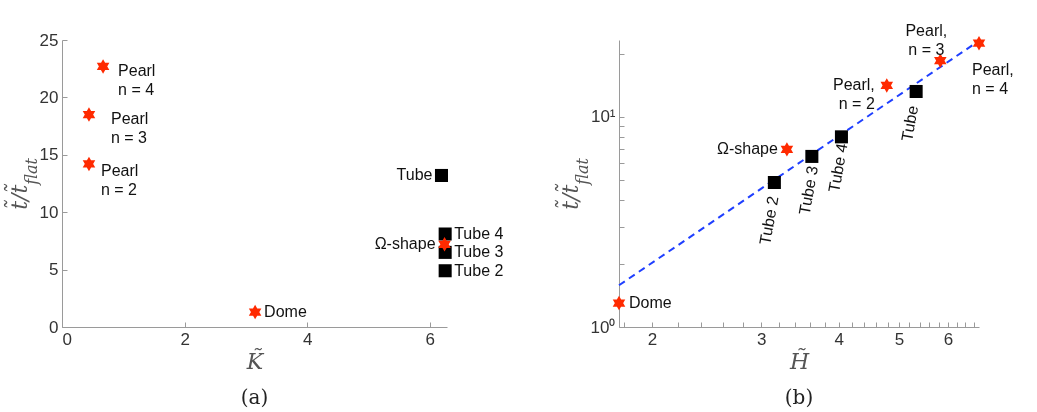 This screenshot has height=412, width=1037. I want to click on x-axis-title: H̃, so click(799, 361).